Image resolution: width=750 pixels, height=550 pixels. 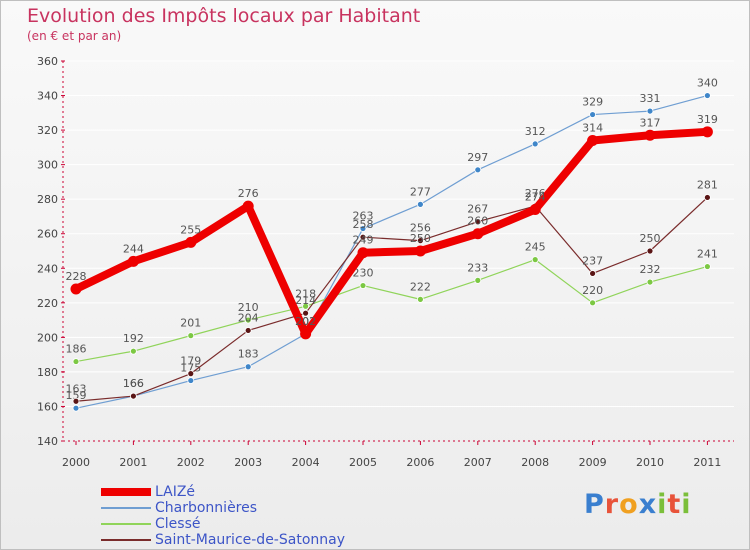 What do you see at coordinates (707, 462) in the screenshot?
I see `x-tick-label: 2011` at bounding box center [707, 462].